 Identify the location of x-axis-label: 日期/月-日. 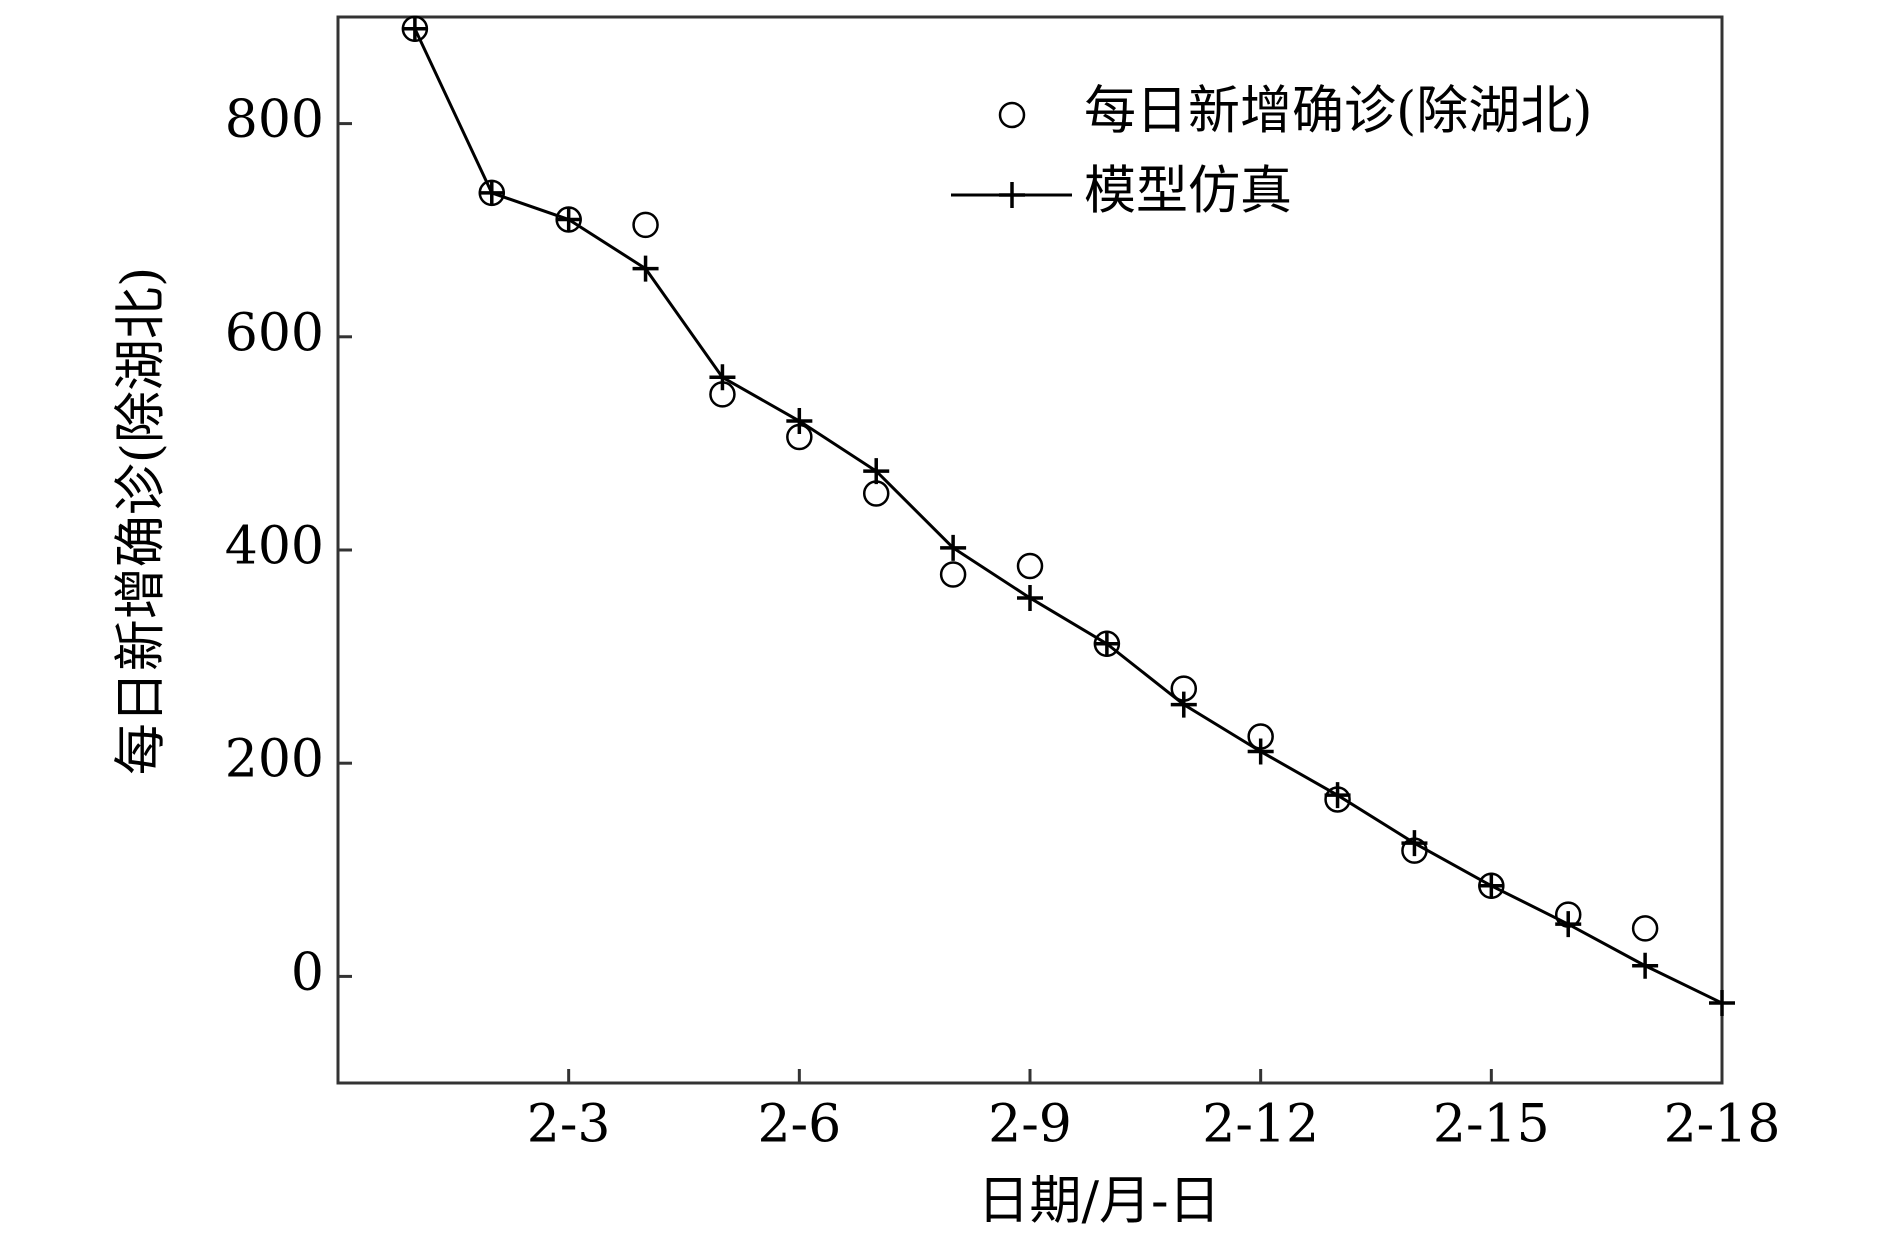
(1098, 1202).